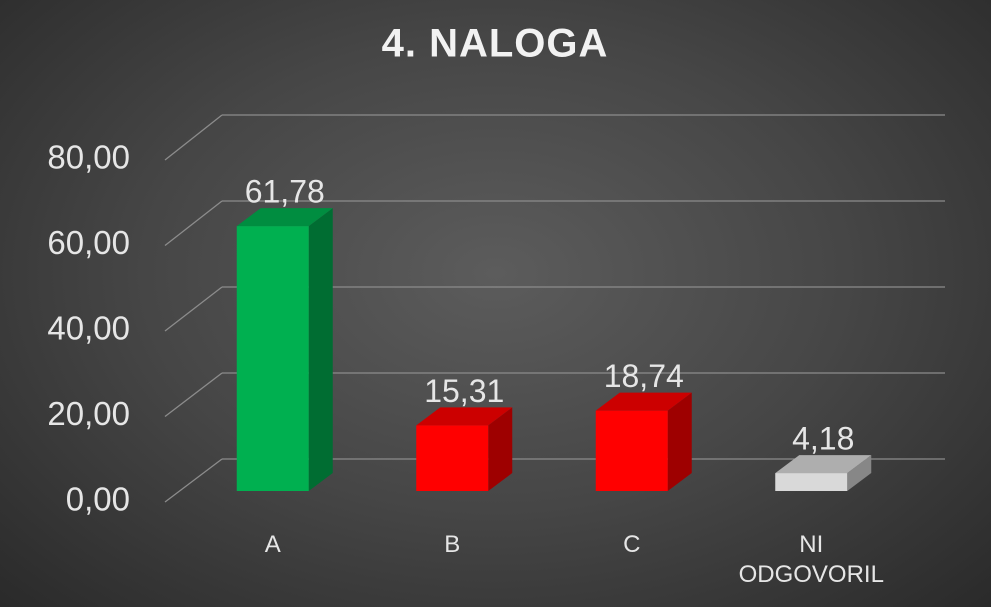 The image size is (991, 607). Describe the element at coordinates (644, 376) in the screenshot. I see `value-label: 18,74` at that location.